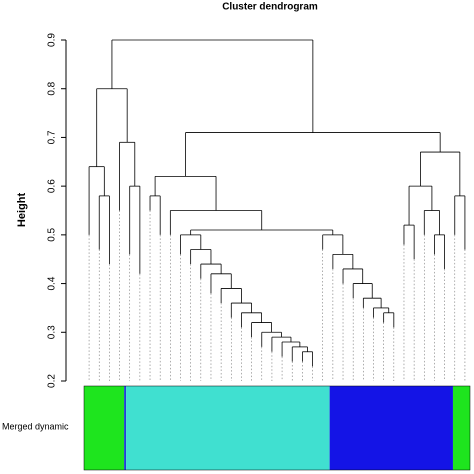 The width and height of the screenshot is (474, 474). Describe the element at coordinates (35, 426) in the screenshot. I see `color-bar-label: Merged dynamic` at that location.